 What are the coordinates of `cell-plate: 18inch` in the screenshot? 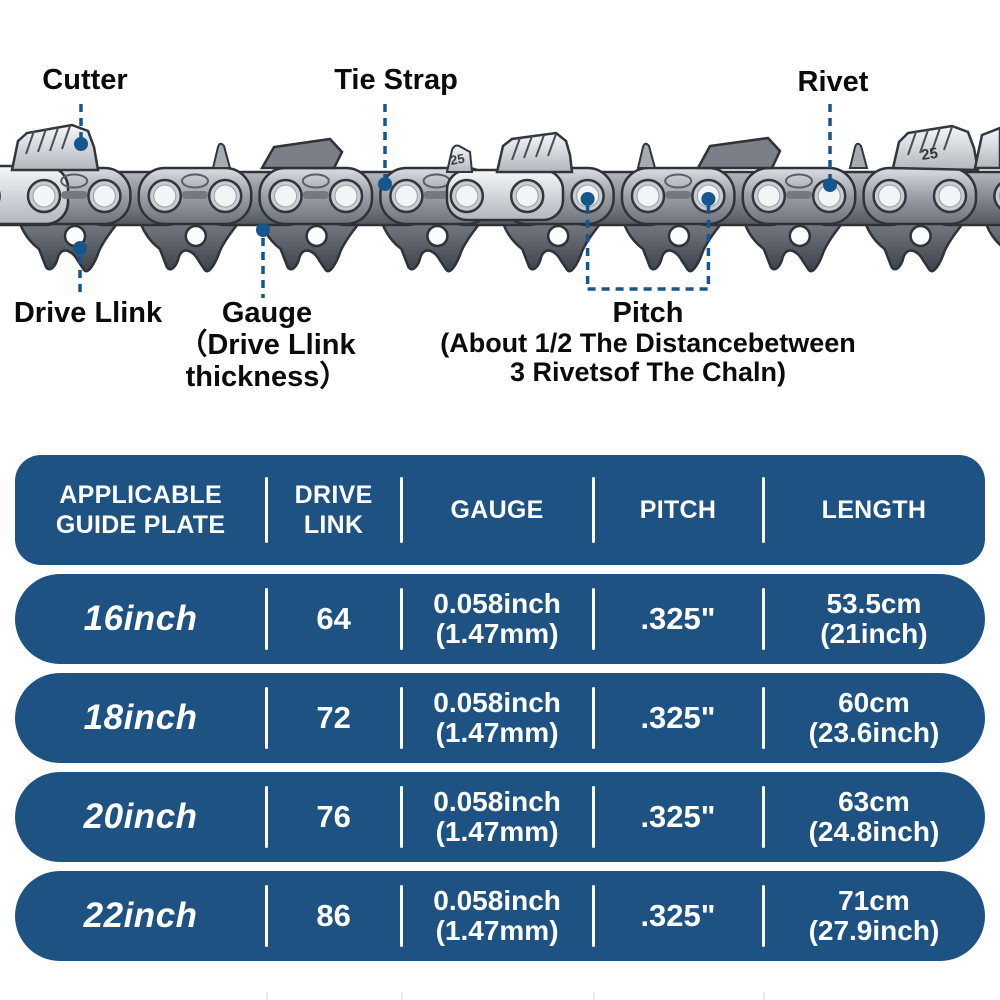 It's located at (140, 717).